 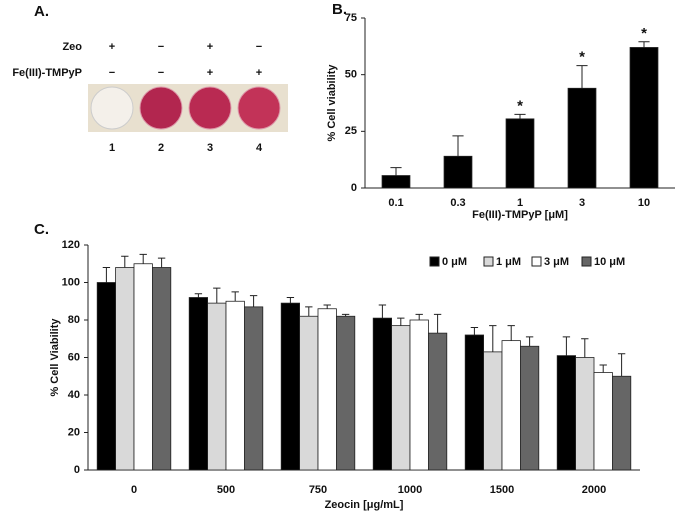 What do you see at coordinates (410, 490) in the screenshot?
I see `x-tick-label: 1000` at bounding box center [410, 490].